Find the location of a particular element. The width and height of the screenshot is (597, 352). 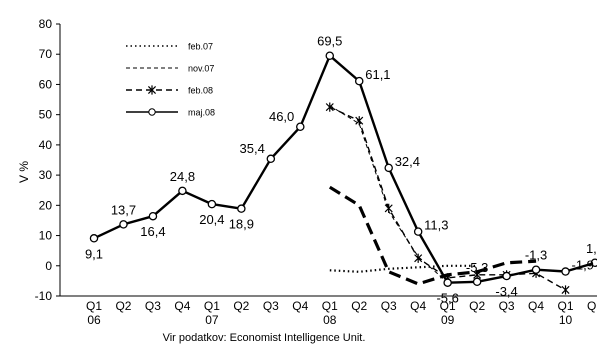

y-tick-label: 50 is located at coordinates (46, 115).